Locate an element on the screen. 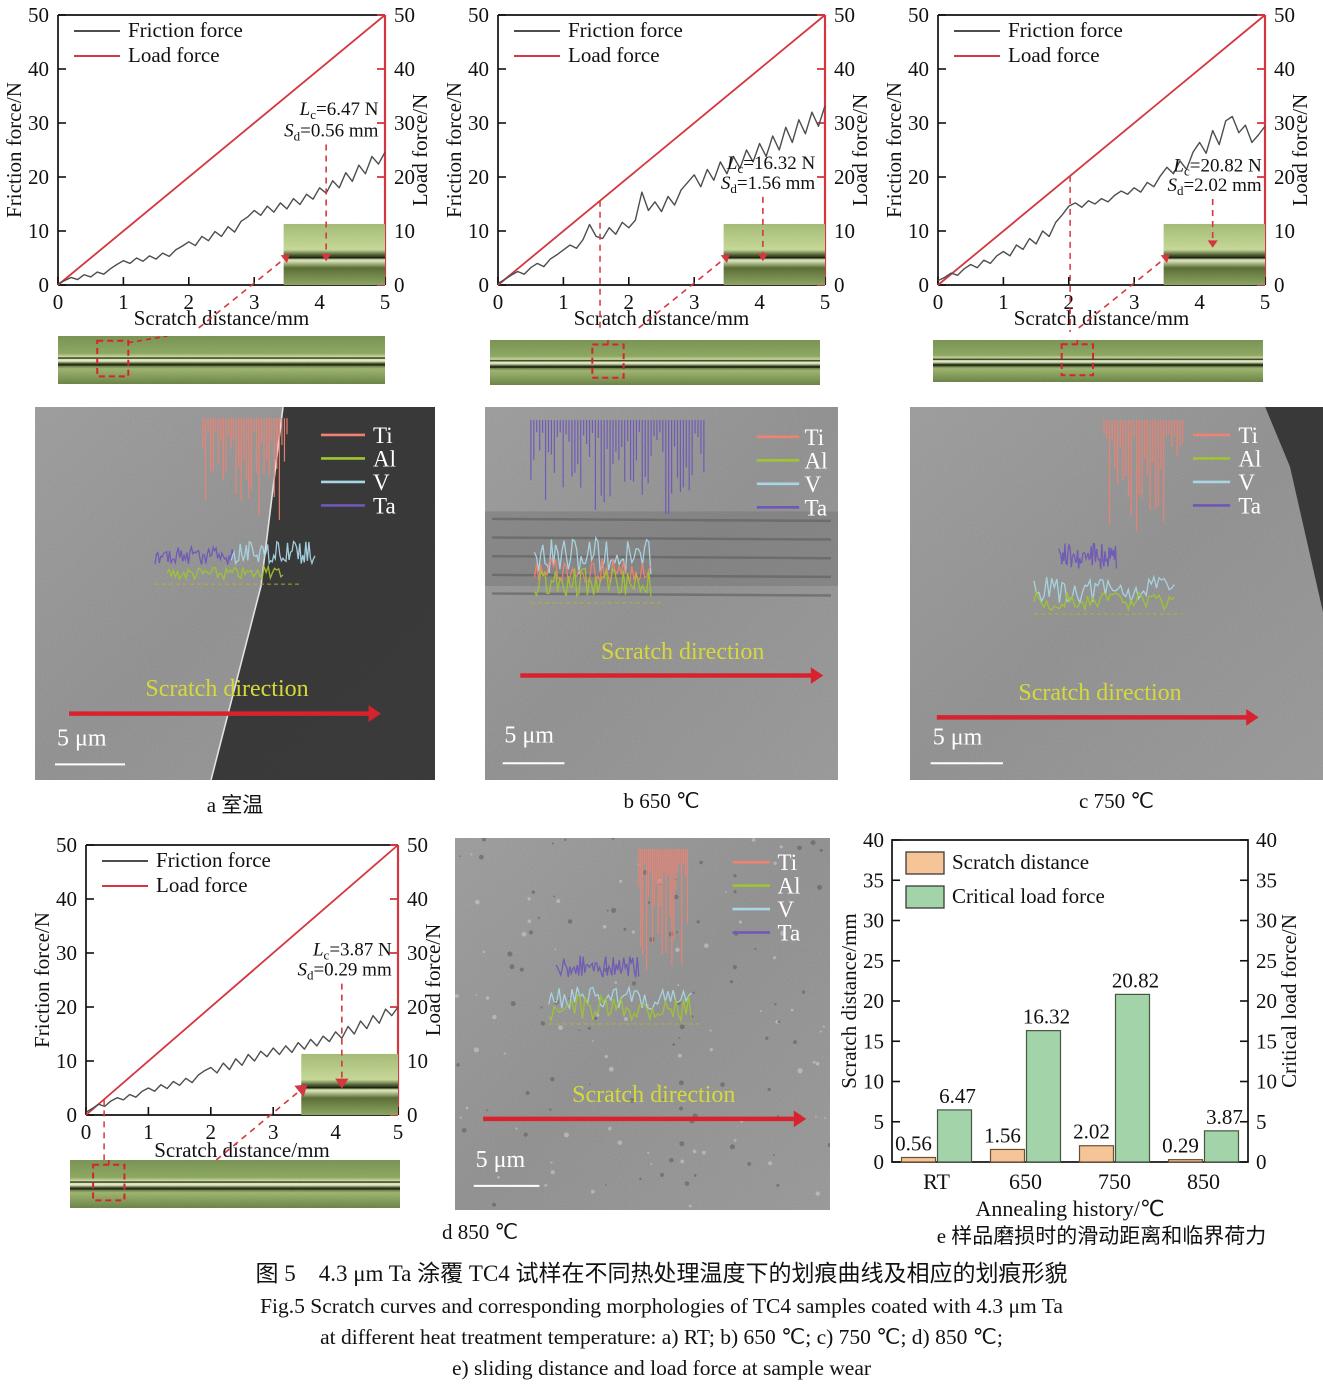 This screenshot has width=1323, height=1392. scale-bar-label: 5 μm is located at coordinates (501, 1160).